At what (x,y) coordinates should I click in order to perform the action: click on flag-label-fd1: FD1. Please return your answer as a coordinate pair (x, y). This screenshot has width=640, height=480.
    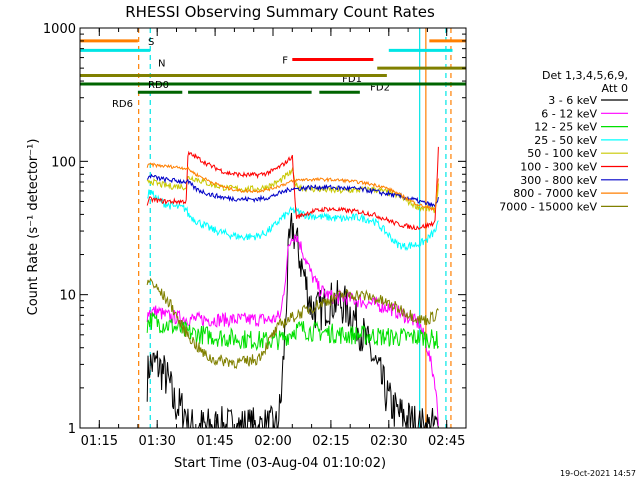
    Looking at the image, I should click on (352, 79).